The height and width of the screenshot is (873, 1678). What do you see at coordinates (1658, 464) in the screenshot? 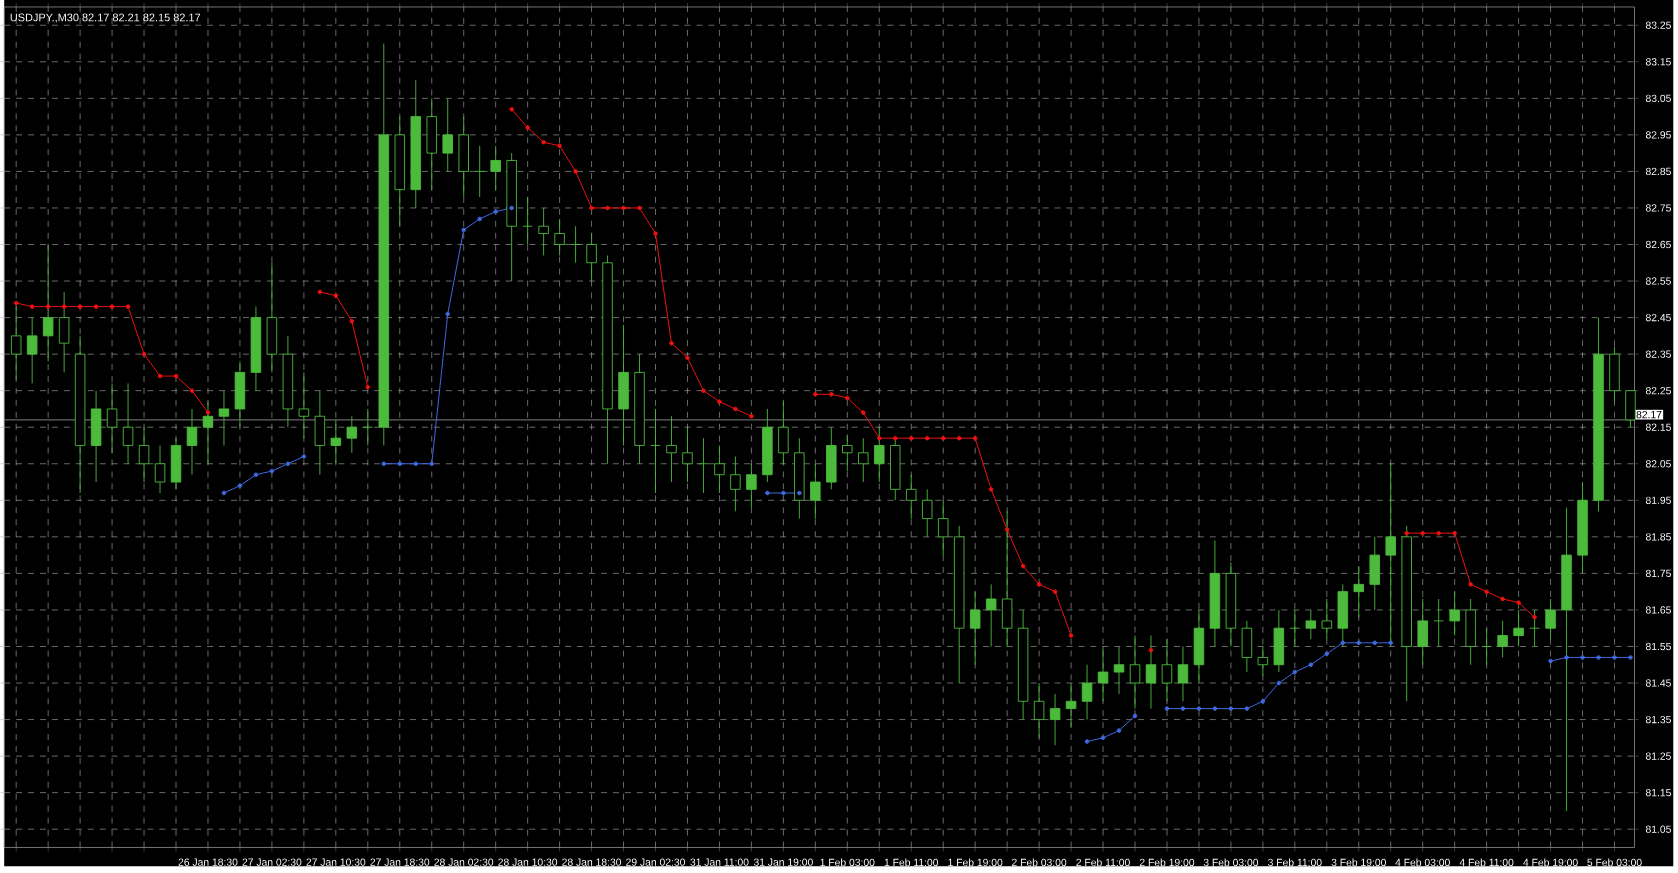
I see `y-tick-label: 82.05` at bounding box center [1658, 464].